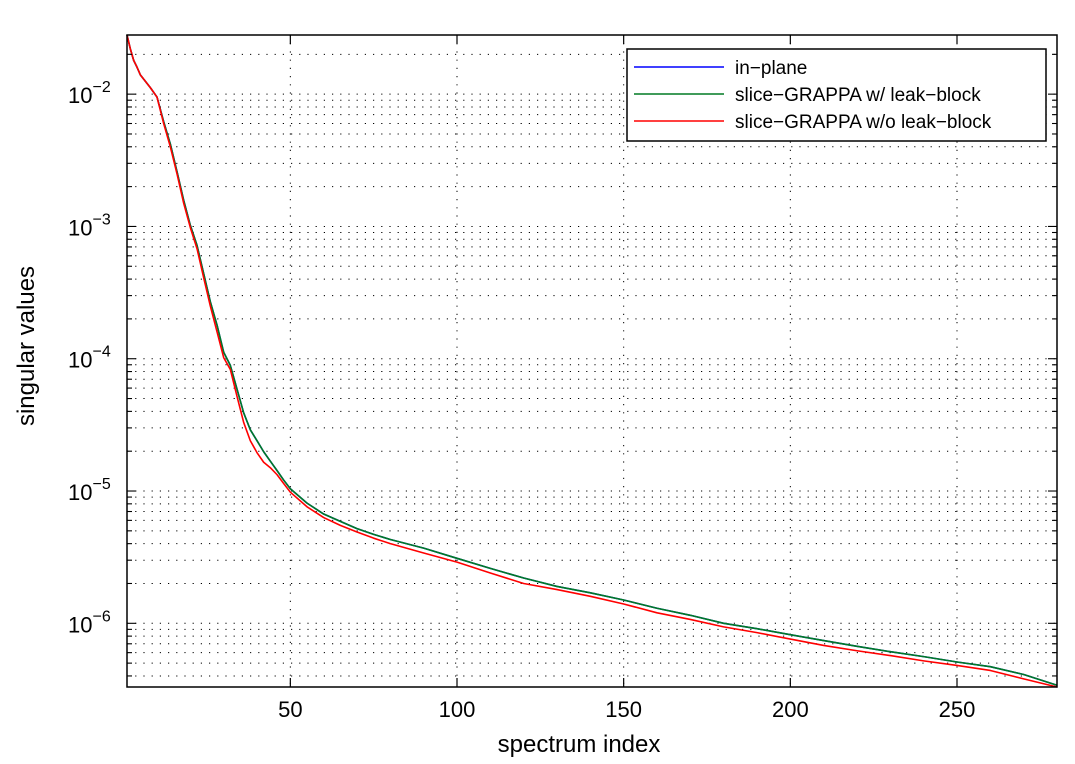 The width and height of the screenshot is (1075, 764). I want to click on y-tick-label-exponent: −3, so click(101, 219).